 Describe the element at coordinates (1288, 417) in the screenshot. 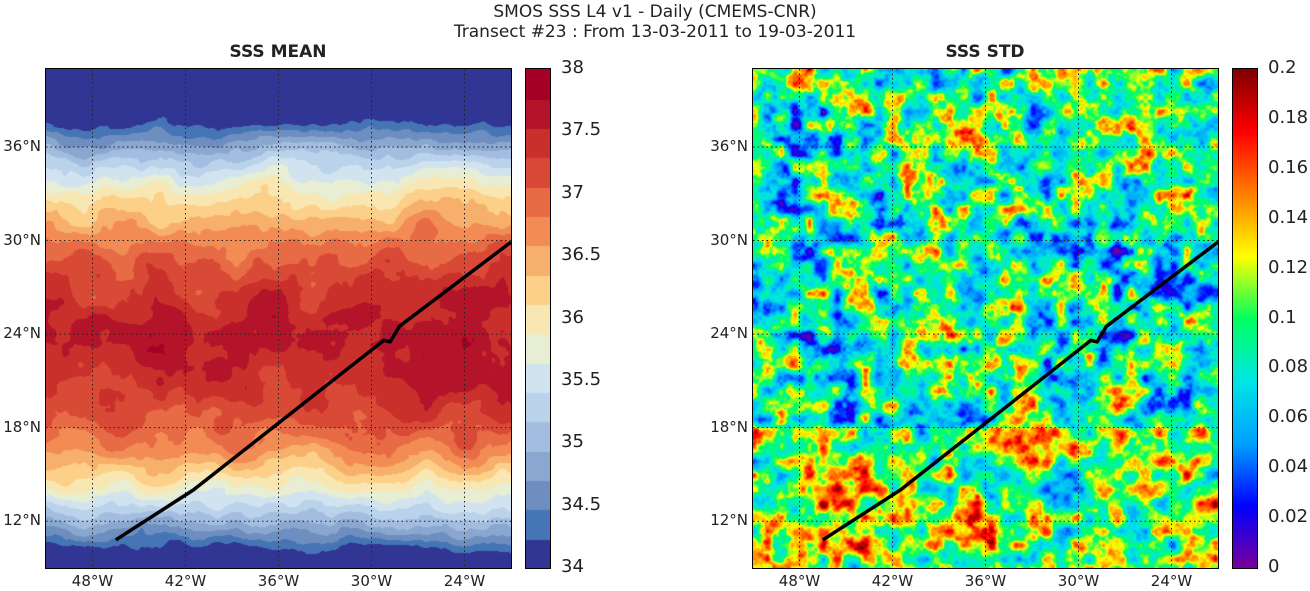

I see `colorbar-tick-label: 0.06` at that location.